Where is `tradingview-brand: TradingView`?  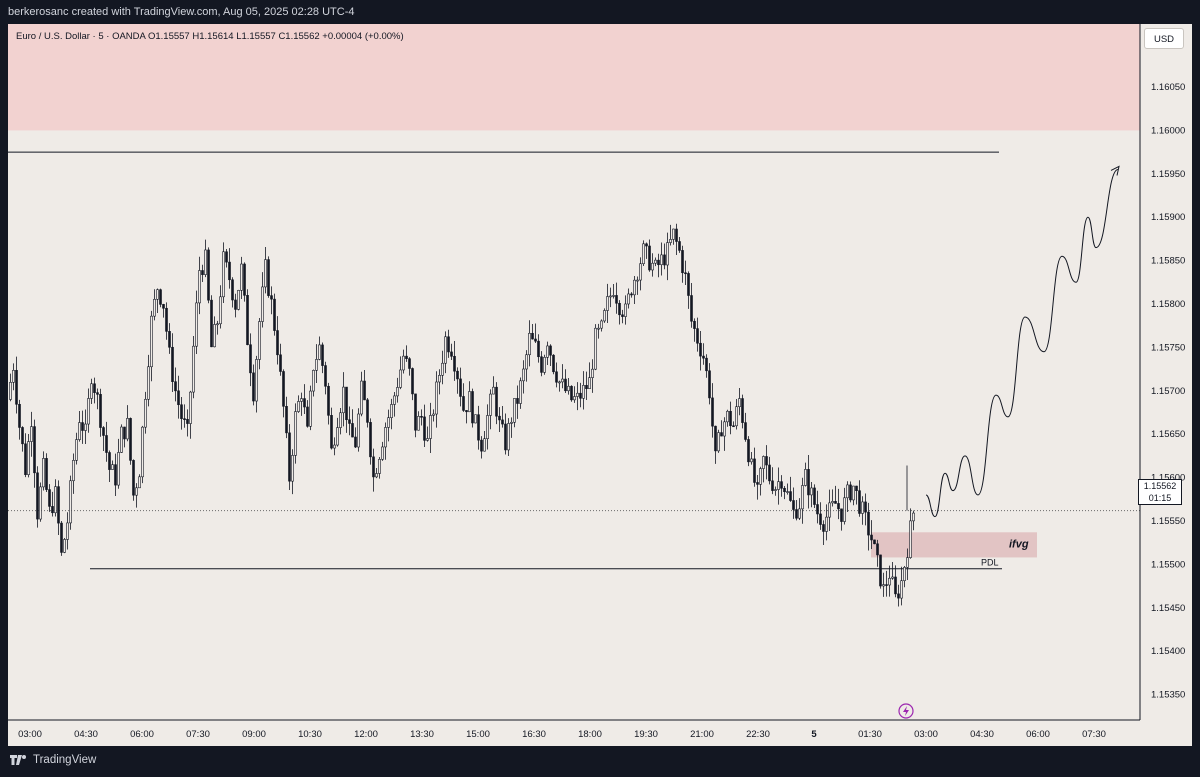 tradingview-brand: TradingView is located at coordinates (53, 760).